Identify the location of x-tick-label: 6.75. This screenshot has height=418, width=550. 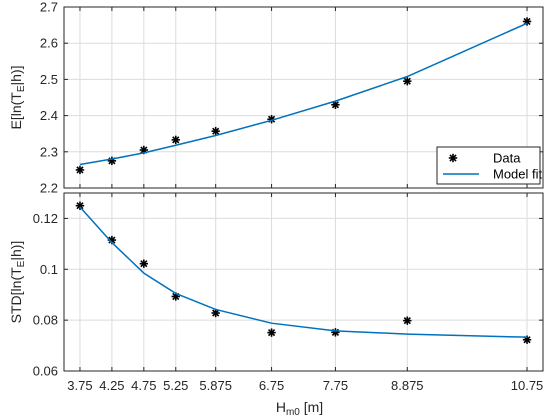
(271, 385).